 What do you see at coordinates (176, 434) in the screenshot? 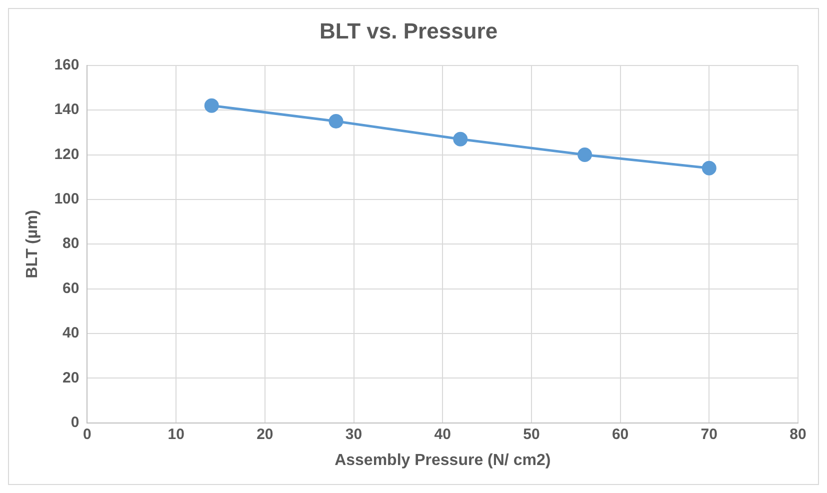
I see `x-tick-label: 10` at bounding box center [176, 434].